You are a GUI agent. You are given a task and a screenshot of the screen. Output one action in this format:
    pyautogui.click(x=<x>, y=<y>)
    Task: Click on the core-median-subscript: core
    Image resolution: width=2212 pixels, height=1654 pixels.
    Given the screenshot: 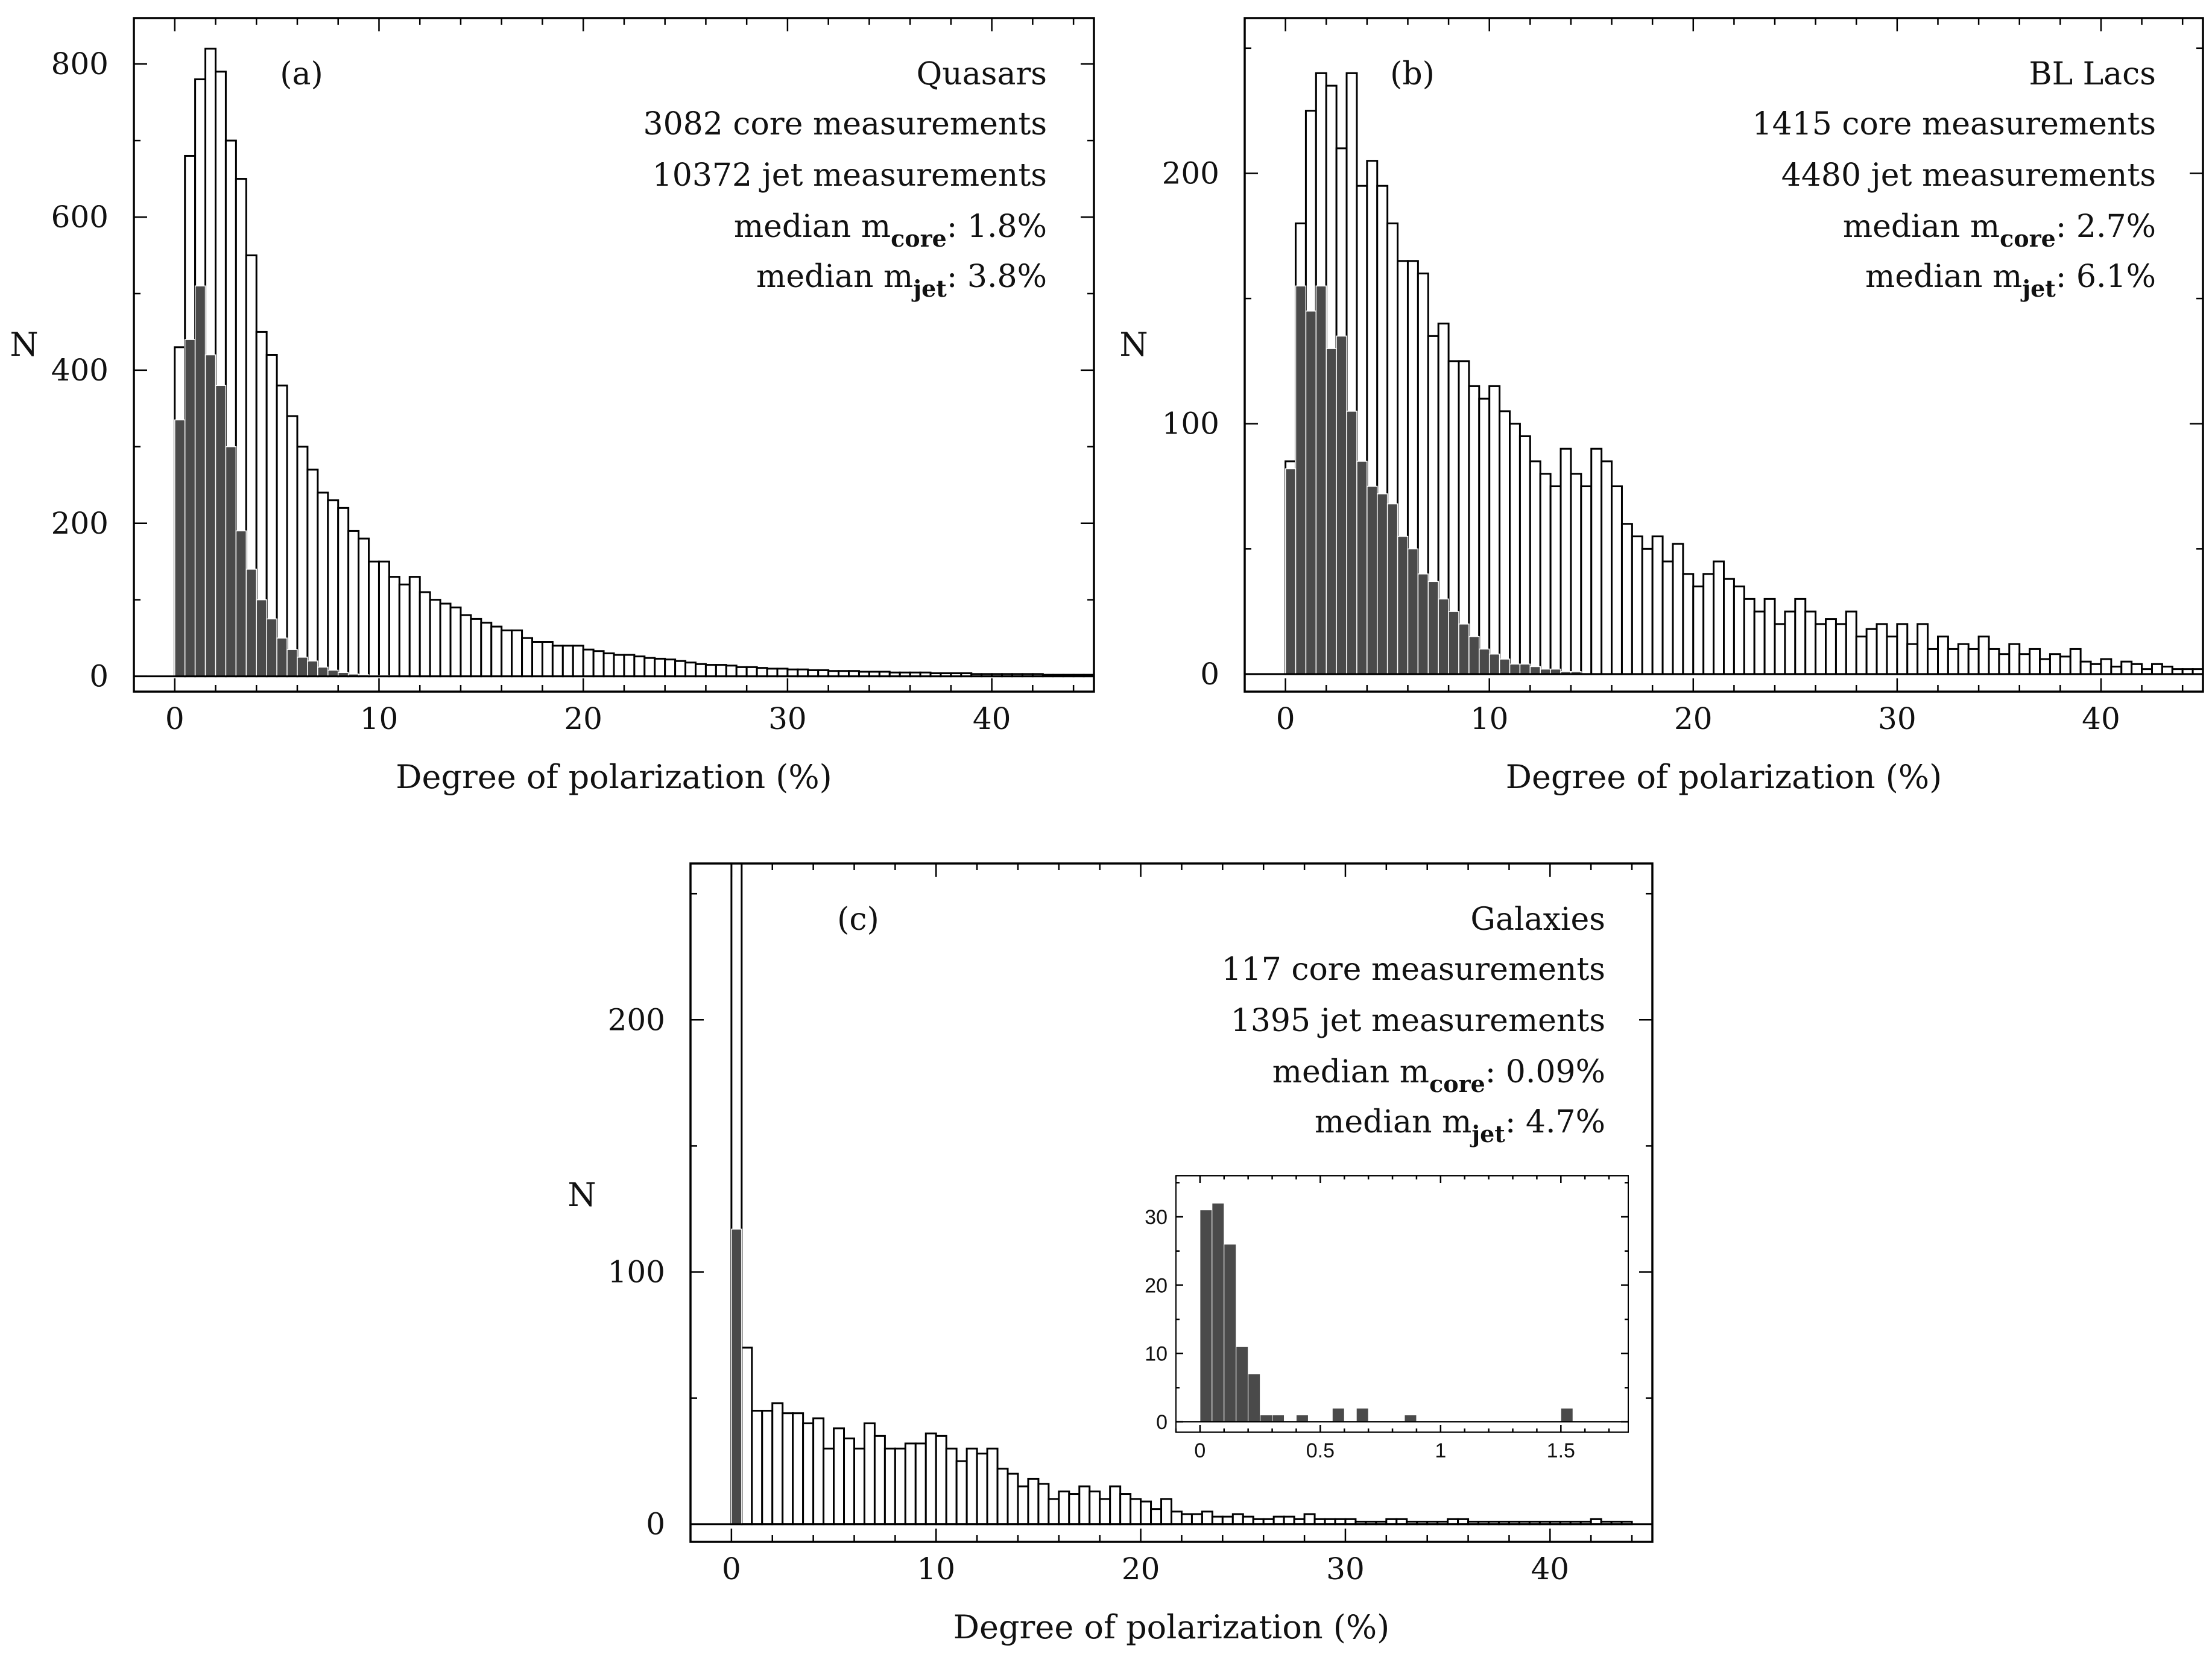 What is the action you would take?
    pyautogui.click(x=1457, y=1083)
    